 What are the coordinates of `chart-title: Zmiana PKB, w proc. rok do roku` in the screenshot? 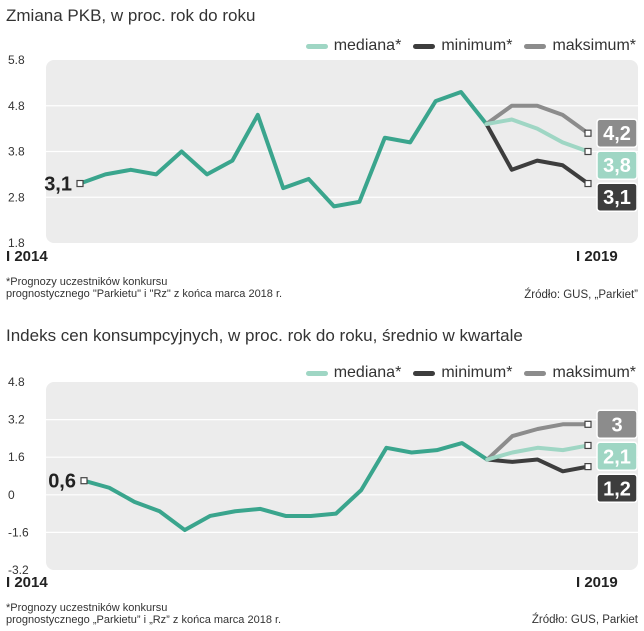 It's located at (131, 15).